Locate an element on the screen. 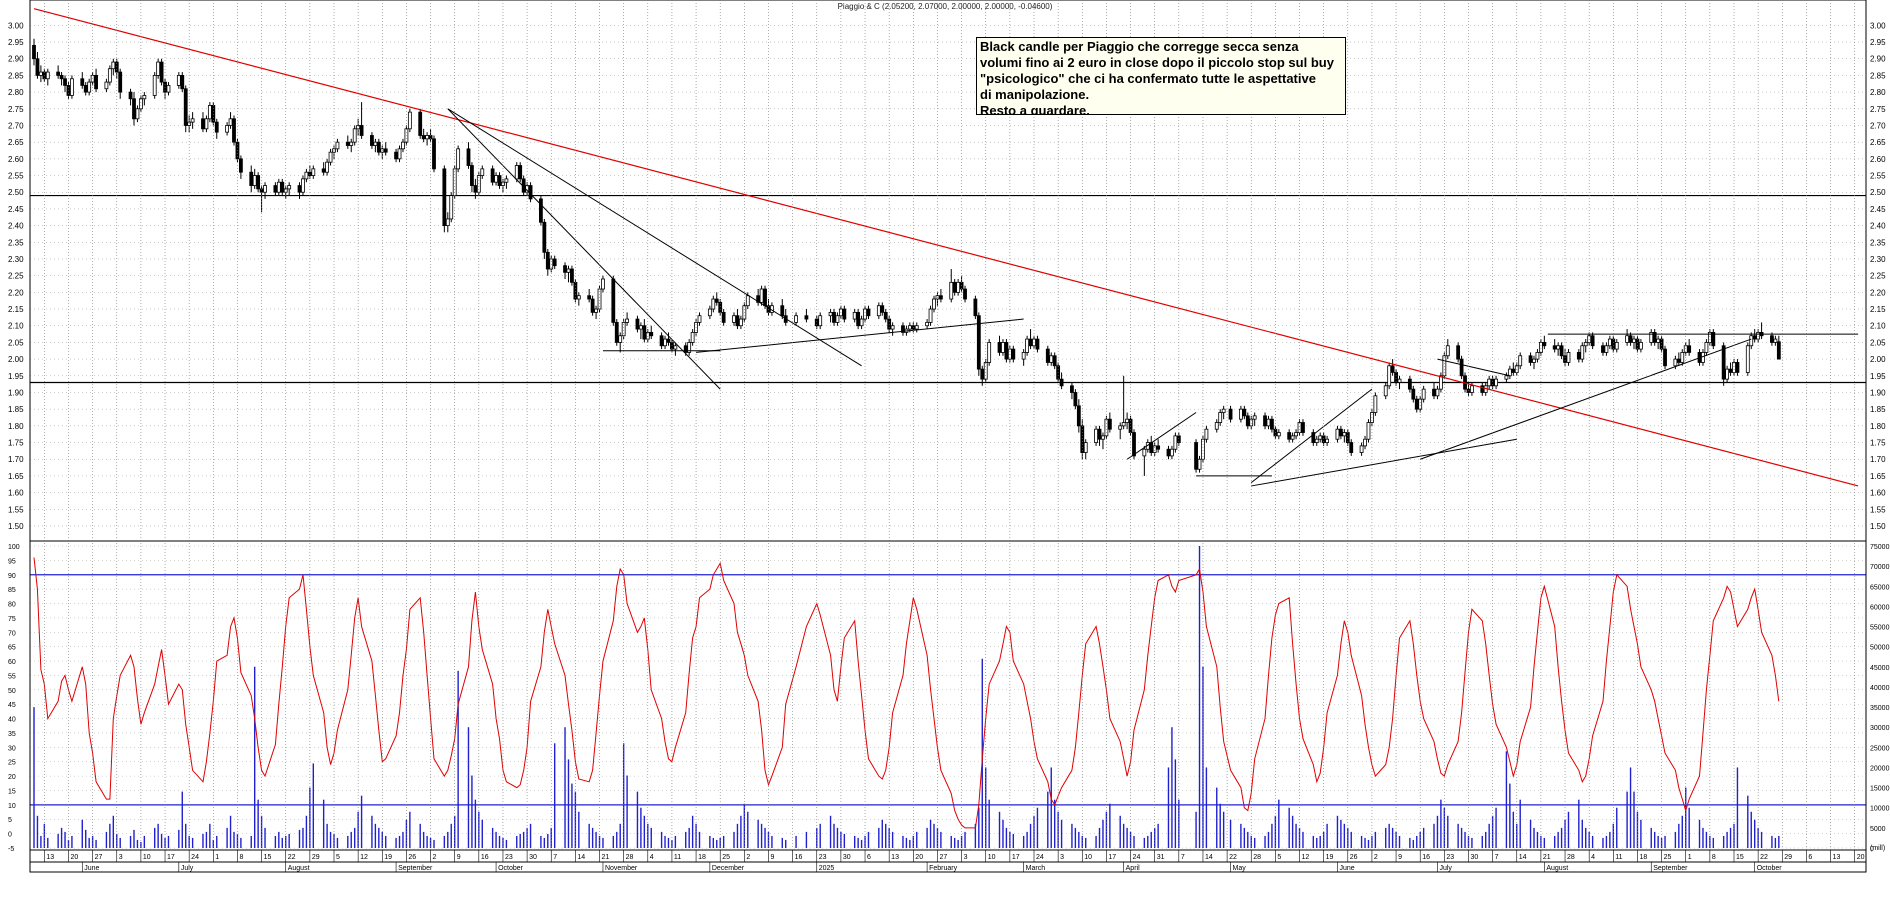 This screenshot has height=902, width=1890. y-tick-label: 2.45 is located at coordinates (1878, 209).